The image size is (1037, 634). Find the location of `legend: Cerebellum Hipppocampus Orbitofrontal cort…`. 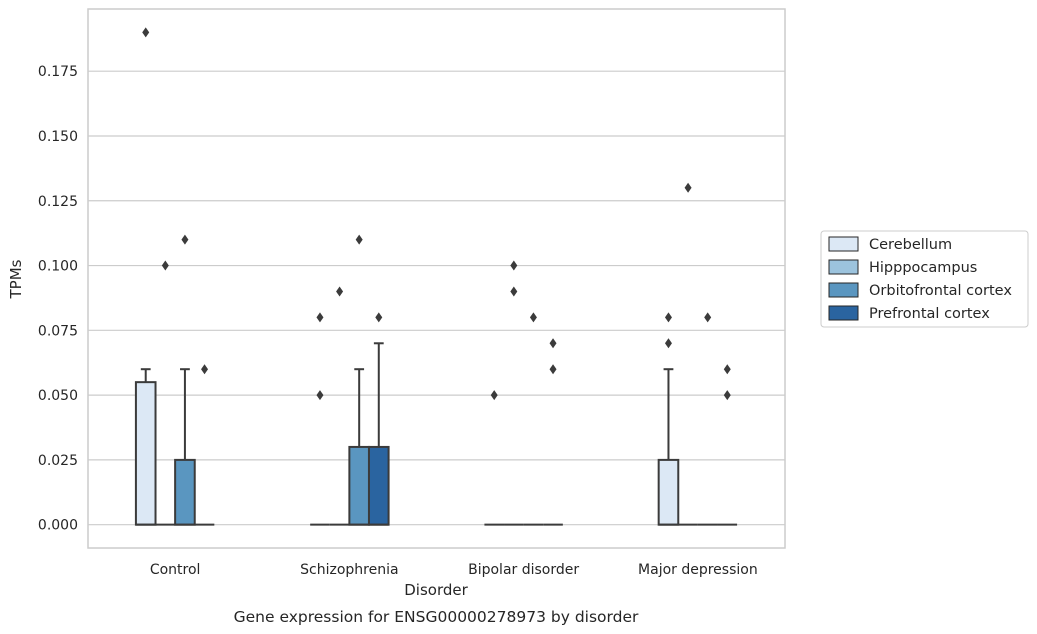

legend: Cerebellum Hipppocampus Orbitofrontal cort… is located at coordinates (924, 279).